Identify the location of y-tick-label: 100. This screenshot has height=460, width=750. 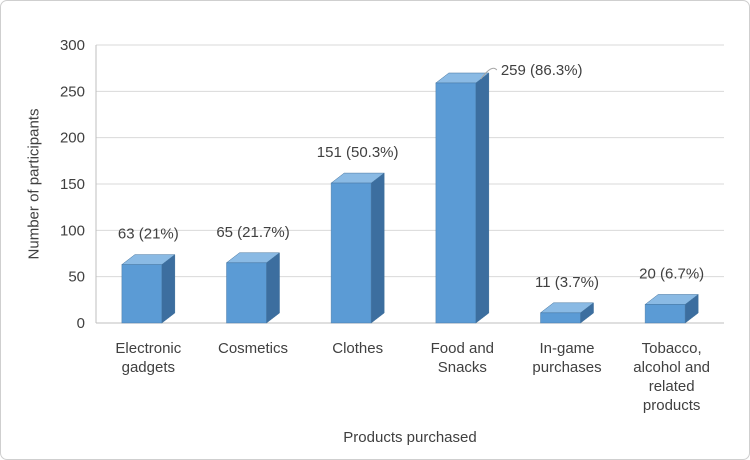
(72, 230).